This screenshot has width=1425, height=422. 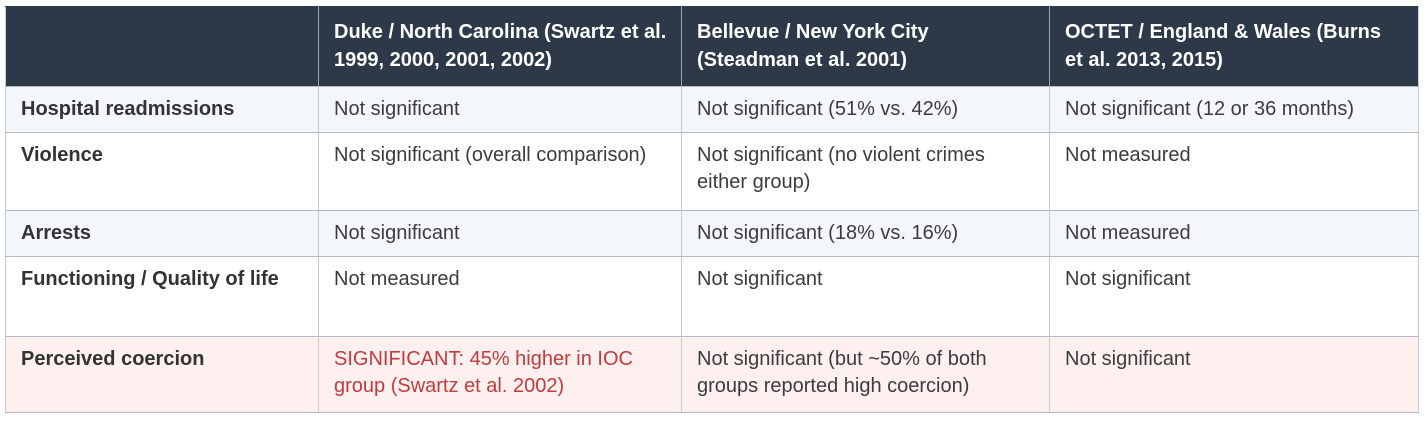 What do you see at coordinates (865, 109) in the screenshot?
I see `cell-bellevue-result: Not significant (51% vs. 42%)` at bounding box center [865, 109].